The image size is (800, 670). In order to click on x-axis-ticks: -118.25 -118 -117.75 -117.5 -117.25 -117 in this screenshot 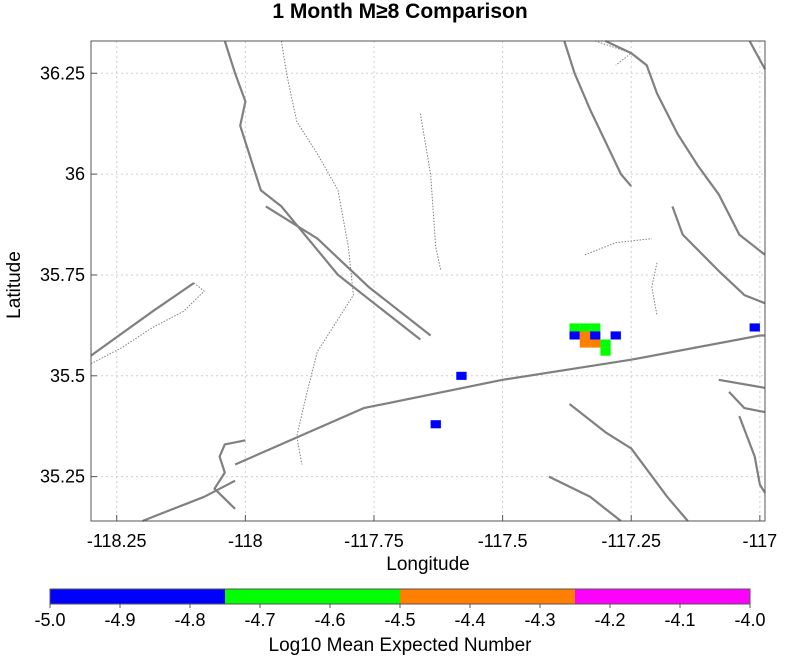, I will do `click(432, 533)`.